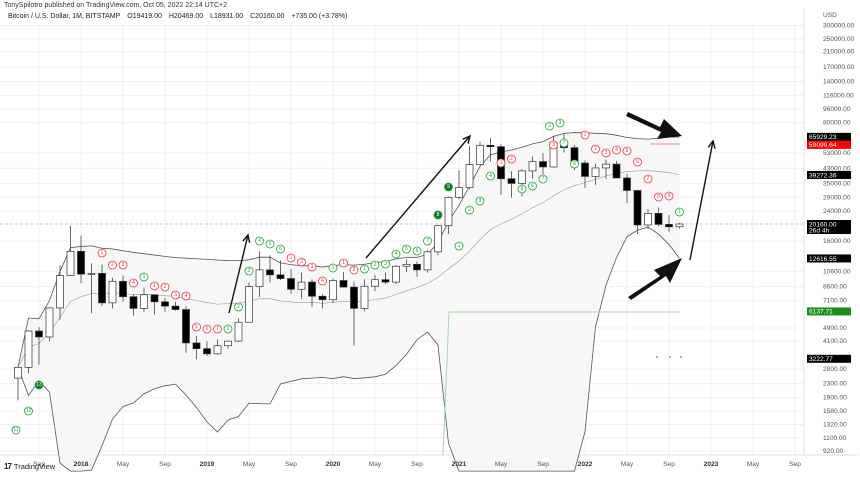  I want to click on svg-text: 8600.00, so click(835, 287).